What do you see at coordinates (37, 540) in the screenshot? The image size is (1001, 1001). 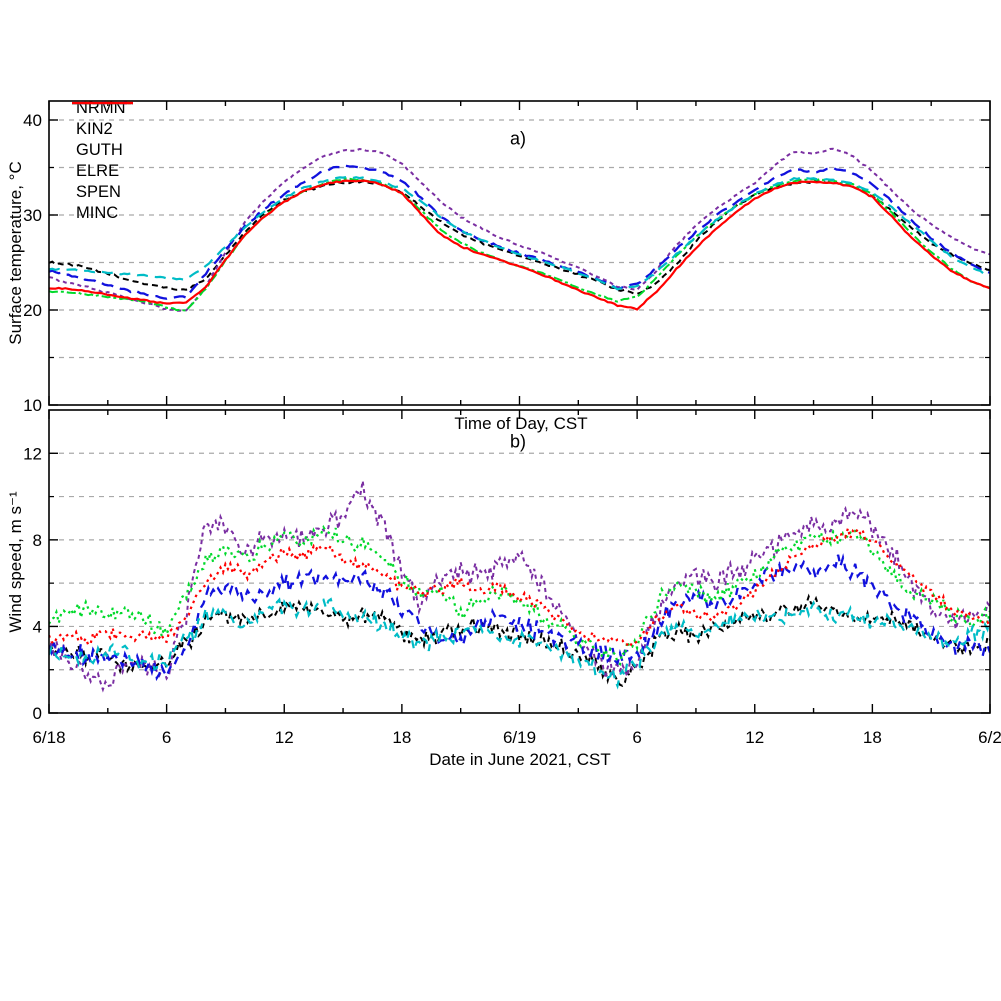 I see `y-tick-label-b-8: 8` at bounding box center [37, 540].